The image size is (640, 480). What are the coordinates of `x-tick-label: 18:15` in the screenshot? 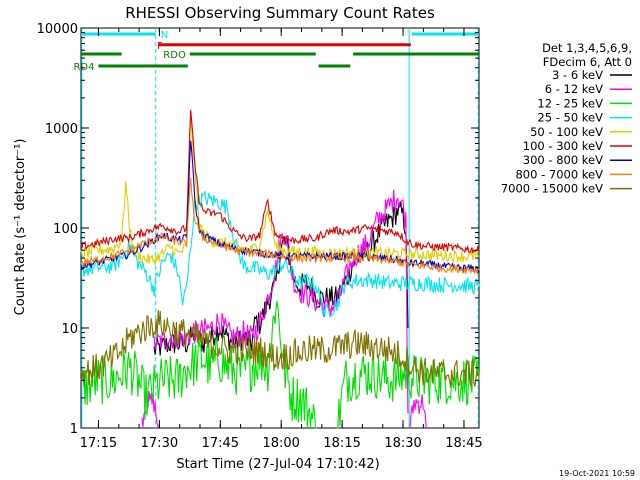 It's located at (341, 443).